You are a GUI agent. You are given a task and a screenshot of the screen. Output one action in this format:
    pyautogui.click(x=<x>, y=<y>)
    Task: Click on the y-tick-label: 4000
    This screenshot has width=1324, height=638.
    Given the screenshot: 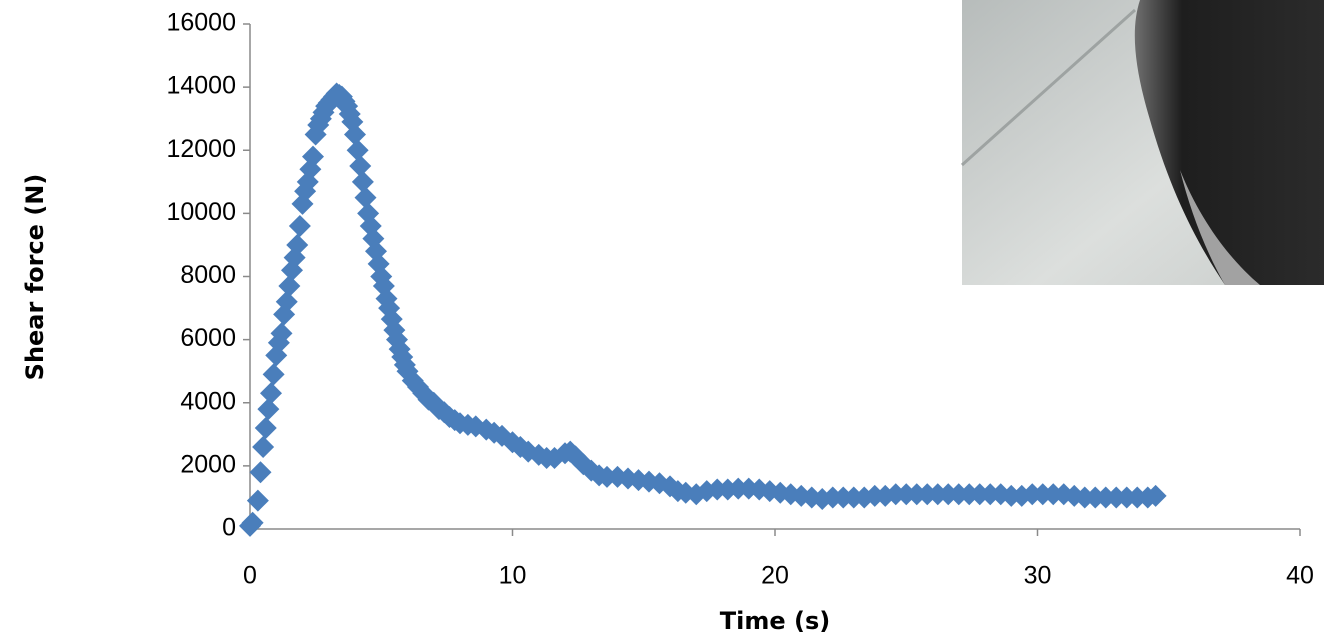 What is the action you would take?
    pyautogui.click(x=208, y=401)
    